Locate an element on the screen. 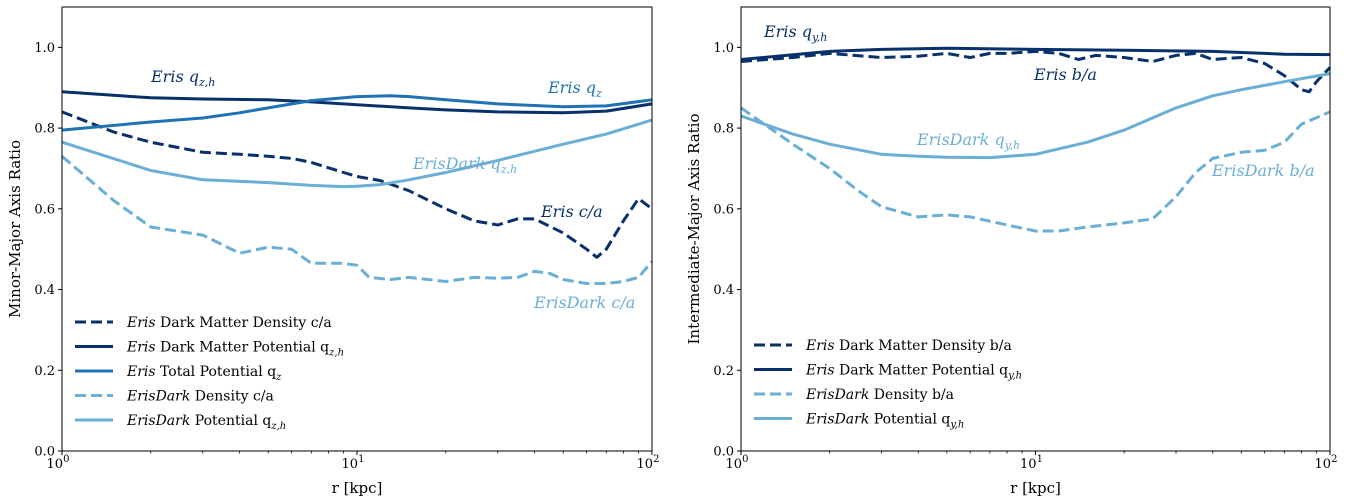 This screenshot has height=497, width=1354. series-line-eris_total is located at coordinates (357, 113).